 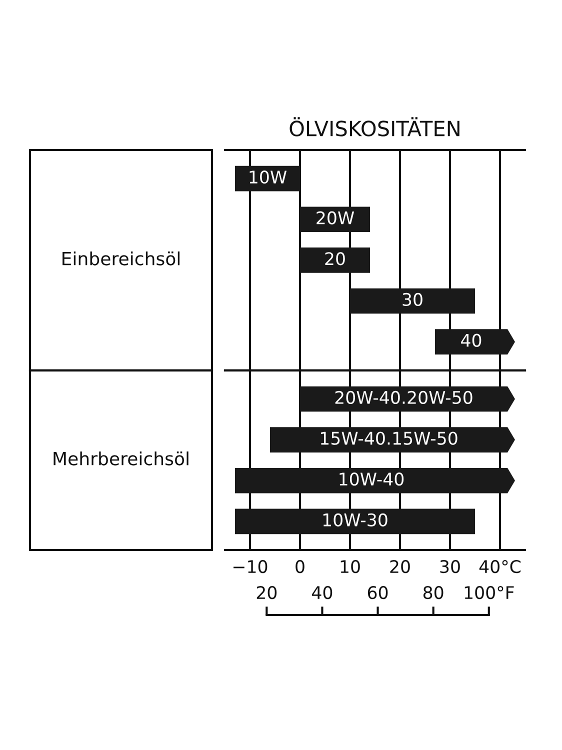 I want to click on x2-tick-label: 20, so click(x=266, y=593).